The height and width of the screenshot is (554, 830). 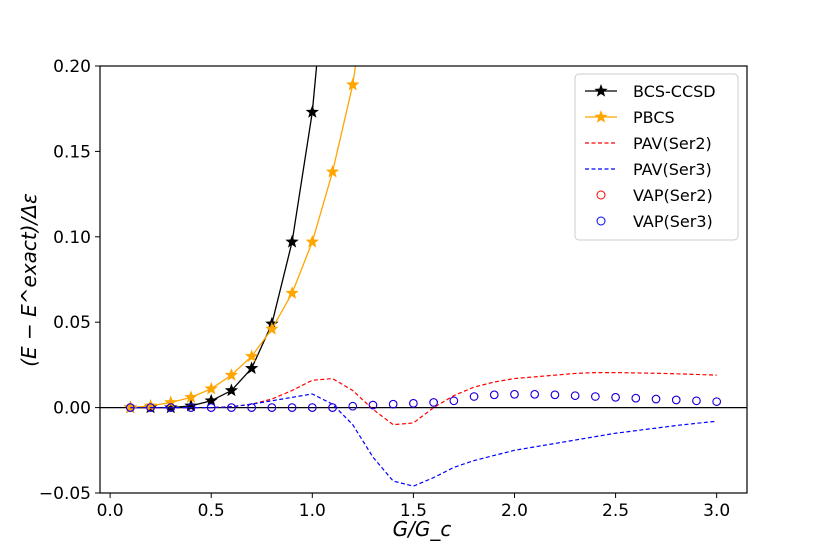 What do you see at coordinates (65, 494) in the screenshot?
I see `y-tick-label: −0.05` at bounding box center [65, 494].